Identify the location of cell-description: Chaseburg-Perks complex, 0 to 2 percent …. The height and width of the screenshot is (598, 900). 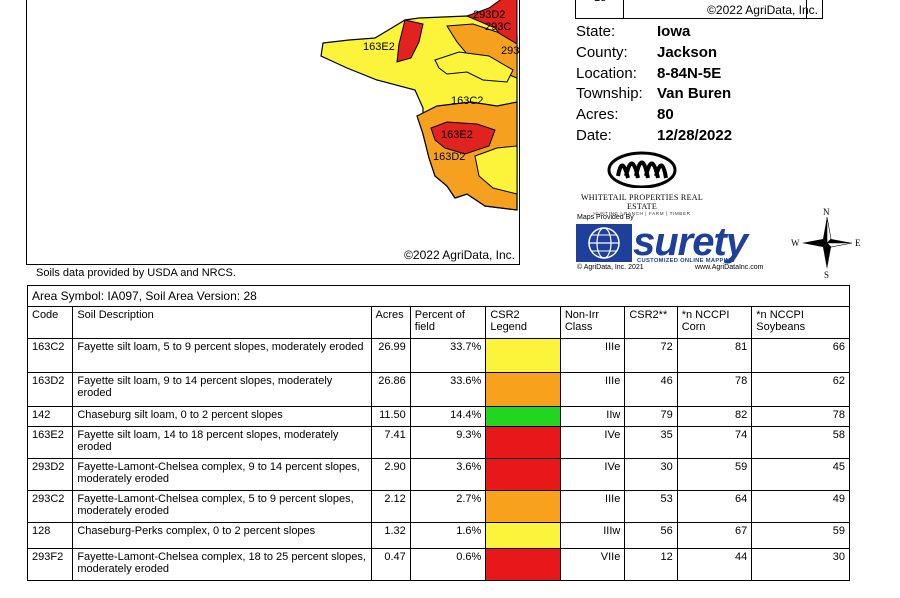
(222, 535).